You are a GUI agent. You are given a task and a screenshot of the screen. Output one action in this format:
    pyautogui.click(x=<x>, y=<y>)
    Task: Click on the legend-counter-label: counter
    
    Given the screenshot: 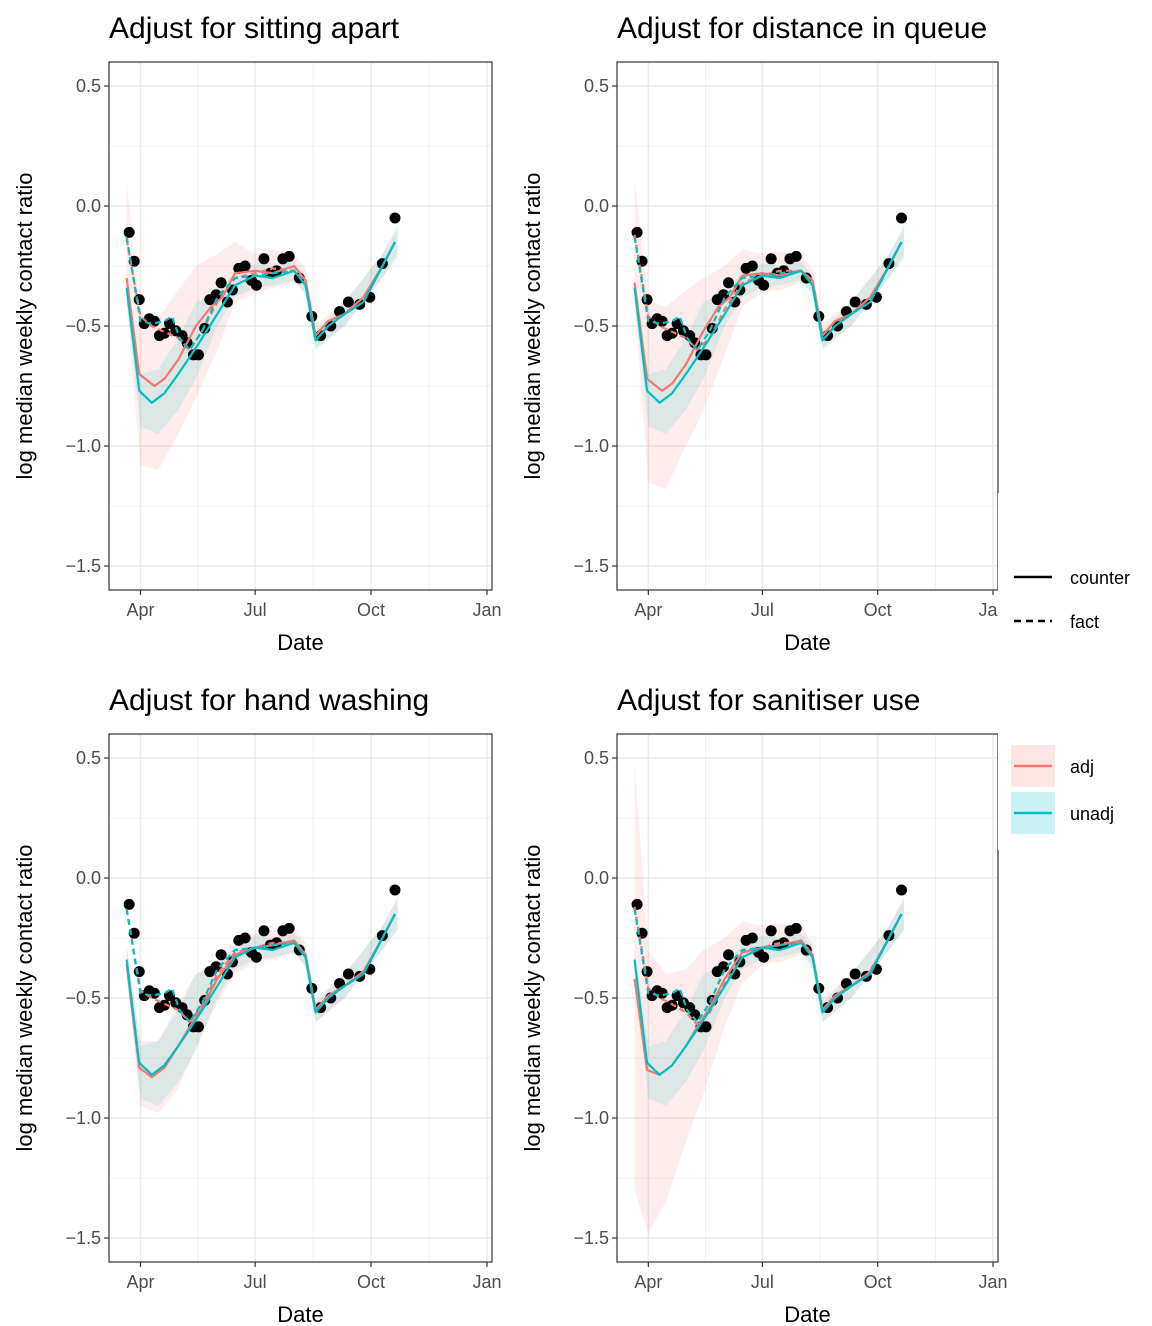 What is the action you would take?
    pyautogui.click(x=1100, y=578)
    